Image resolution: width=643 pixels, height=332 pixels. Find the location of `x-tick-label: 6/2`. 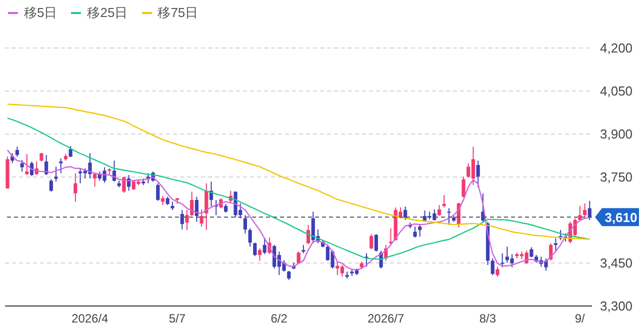

x-tick-label: 6/2 is located at coordinates (279, 319).